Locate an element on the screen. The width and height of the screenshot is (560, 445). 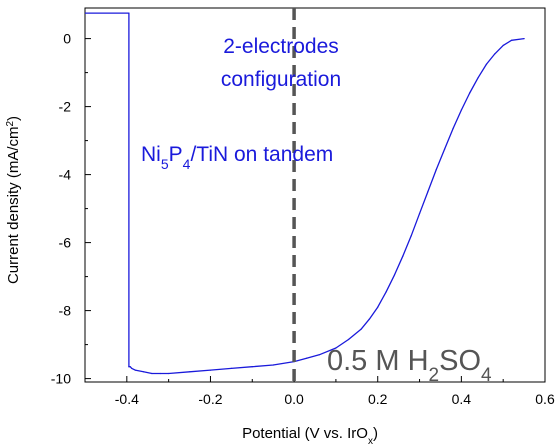
x-axis-ticks: -0.4 -0.2 0.0 0.2 0.4 0.6 is located at coordinates (335, 391).